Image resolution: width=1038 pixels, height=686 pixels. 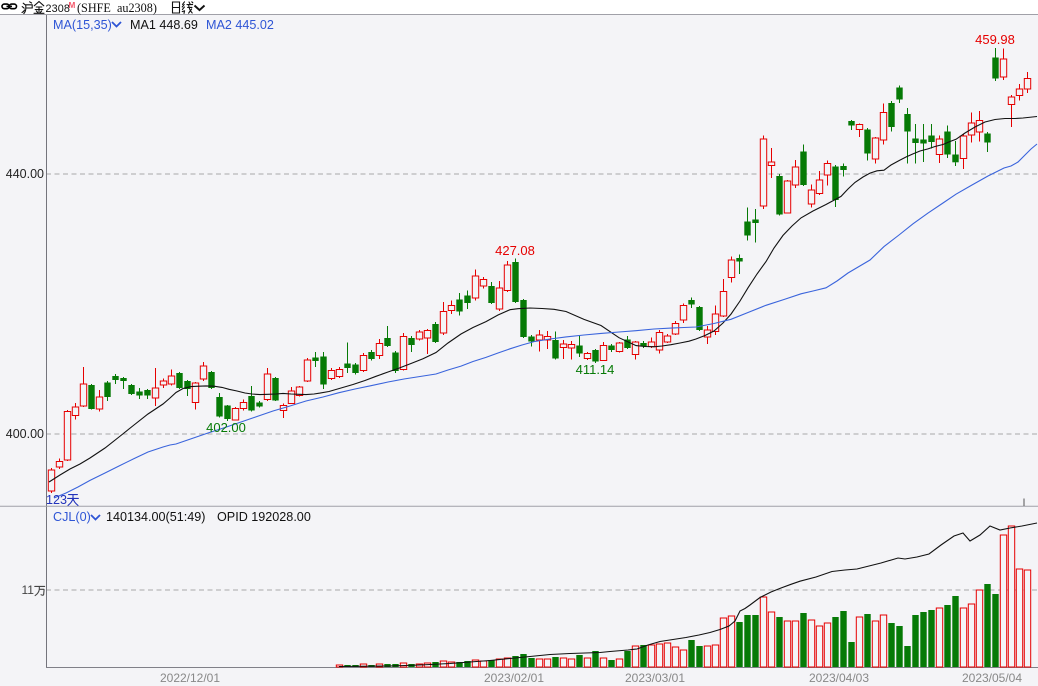 I want to click on svg-text: 140134.00(51:49), so click(x=155, y=517).